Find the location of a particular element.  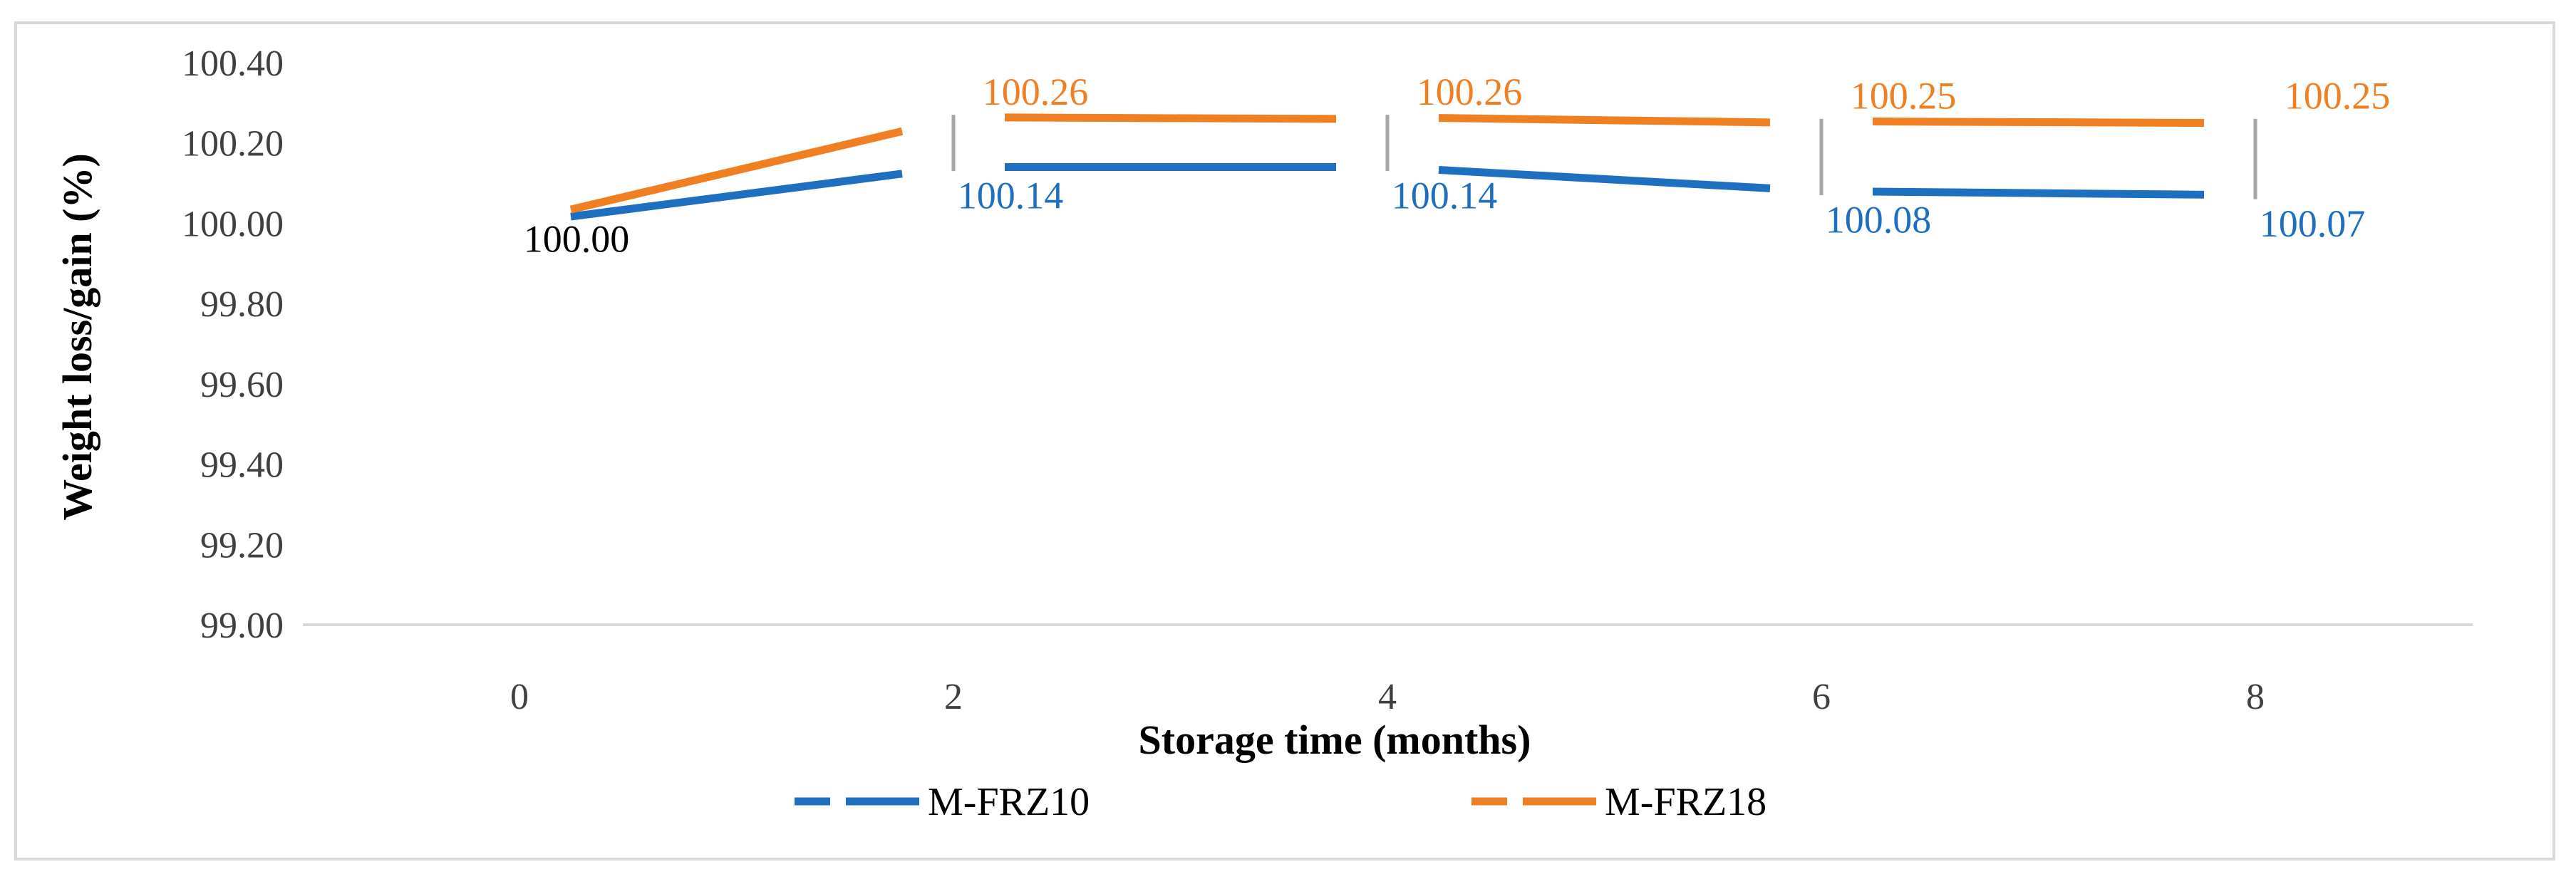

x-axis-ticks: 0 2 4 6 8 is located at coordinates (1387, 697).